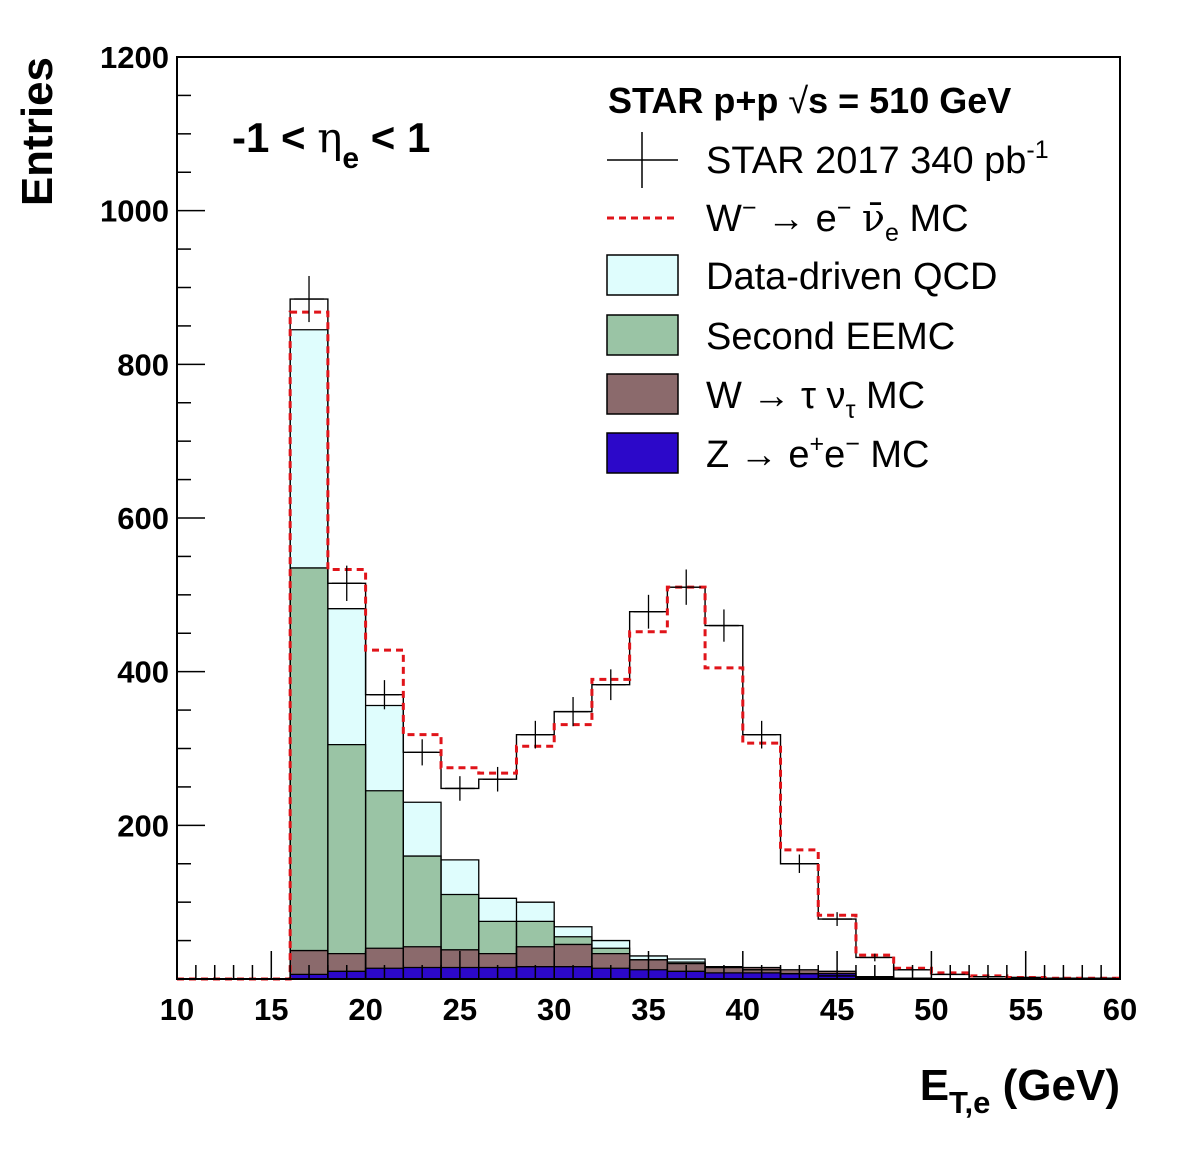  Describe the element at coordinates (143, 364) in the screenshot. I see `y-tick-label: 800` at that location.